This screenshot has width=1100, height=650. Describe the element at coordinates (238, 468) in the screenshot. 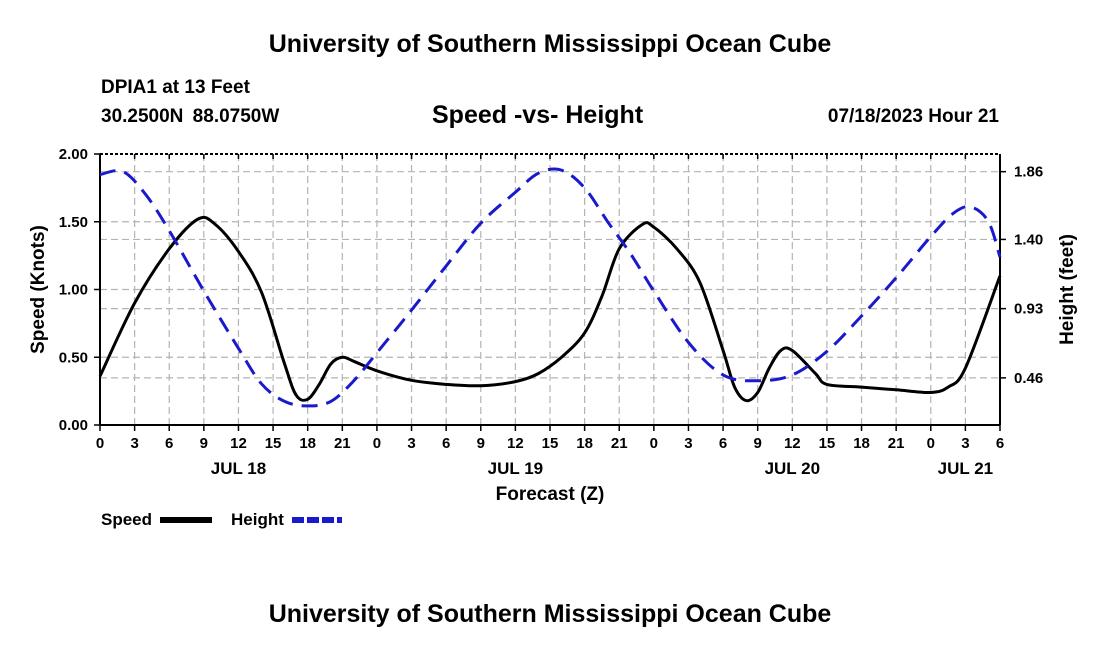

I see `day-label: JUL 18` at that location.